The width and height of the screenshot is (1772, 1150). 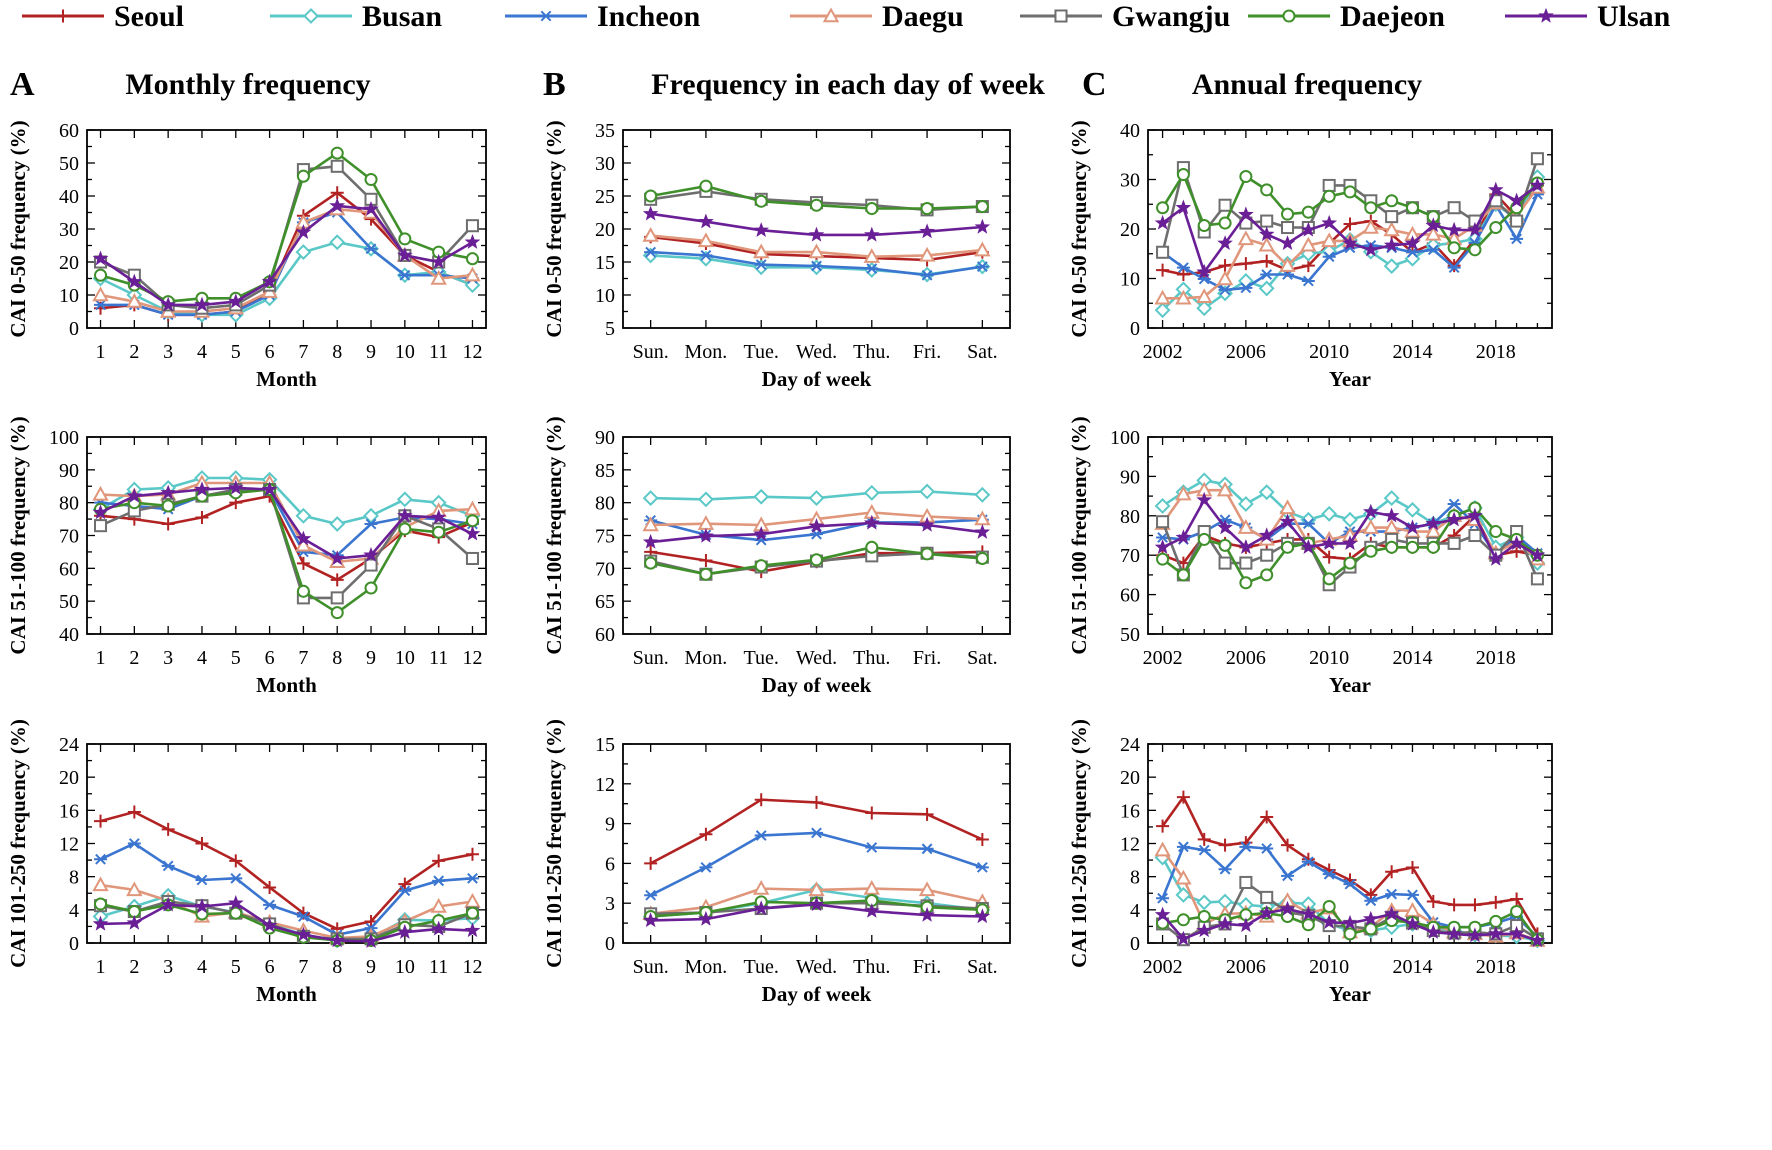 What do you see at coordinates (1125, 438) in the screenshot?
I see `y-tick-label: 100` at bounding box center [1125, 438].